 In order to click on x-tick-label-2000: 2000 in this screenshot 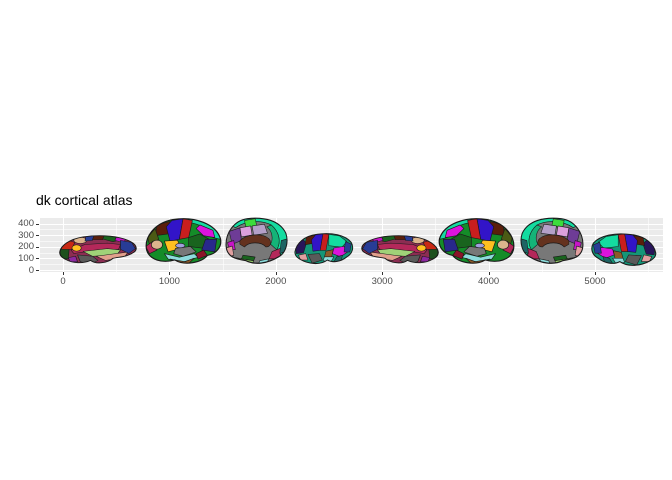, I will do `click(276, 281)`.